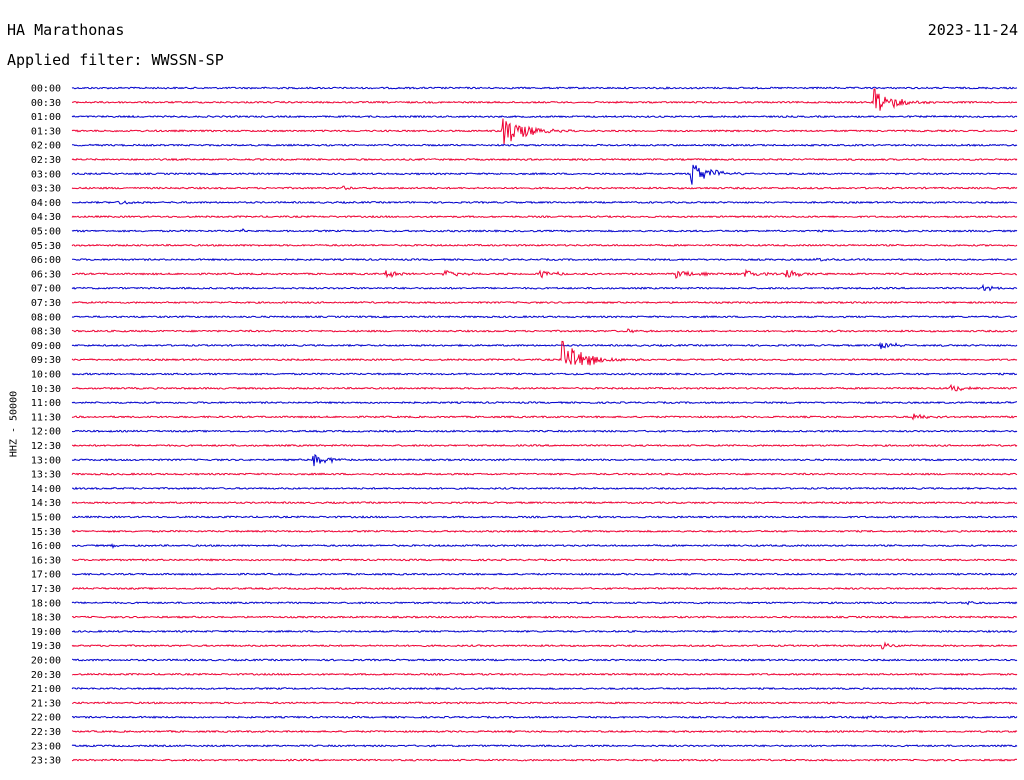 Image resolution: width=1024 pixels, height=780 pixels. What do you see at coordinates (46, 232) in the screenshot?
I see `time-tick-label: 05:00` at bounding box center [46, 232].